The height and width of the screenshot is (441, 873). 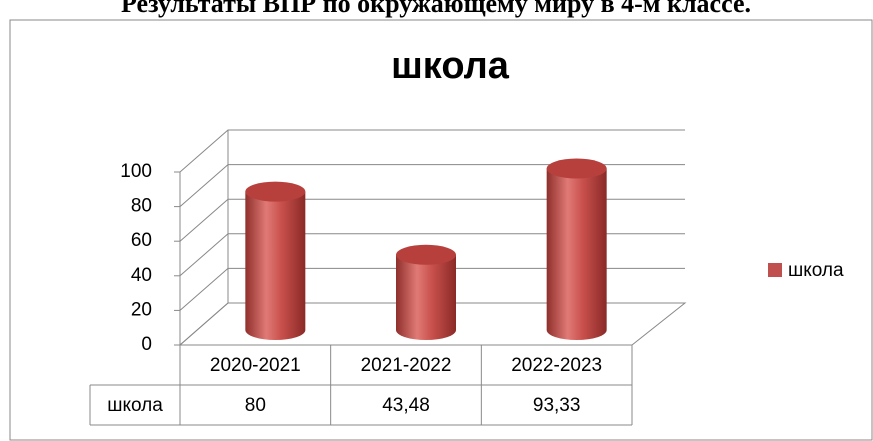 I want to click on legend-swatch, so click(x=775, y=270).